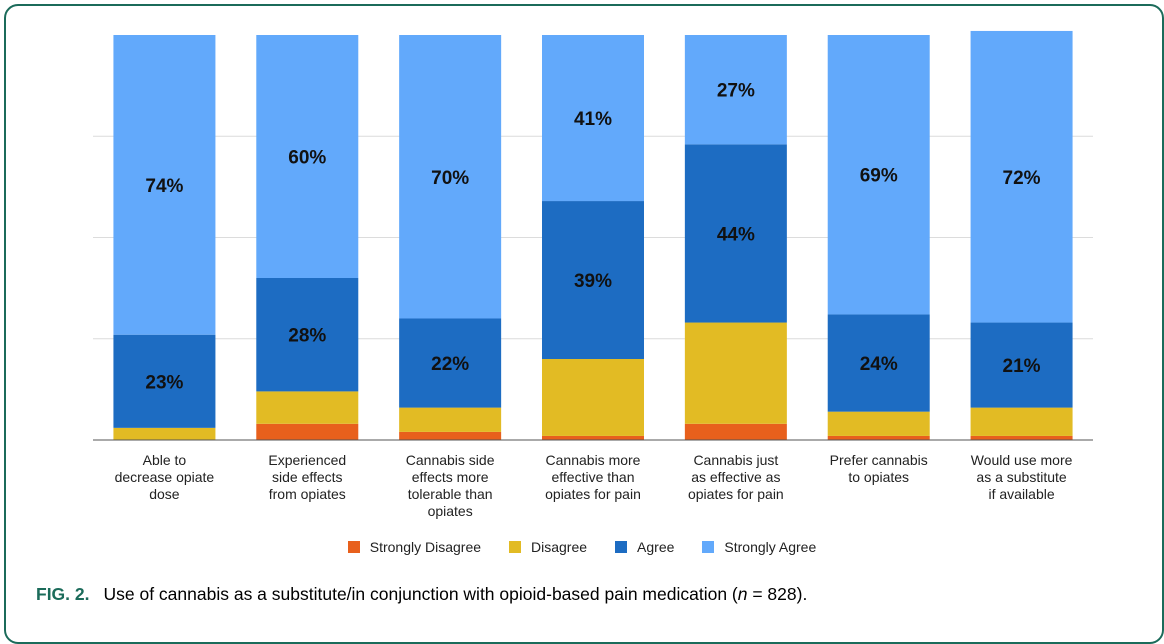 The image size is (1164, 644). I want to click on legend-label: Strongly Disagree, so click(425, 547).